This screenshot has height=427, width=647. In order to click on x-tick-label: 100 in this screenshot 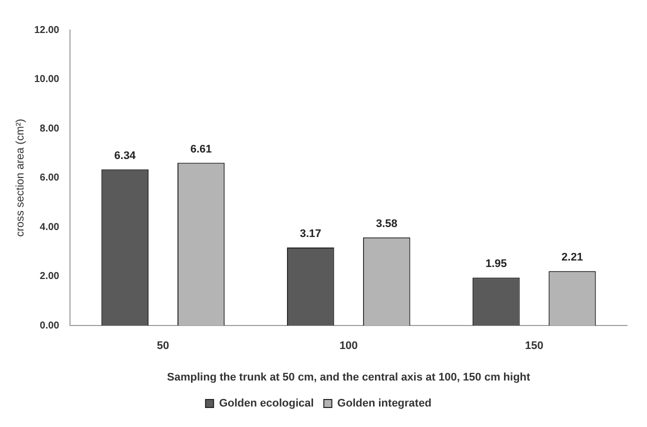, I will do `click(348, 346)`.